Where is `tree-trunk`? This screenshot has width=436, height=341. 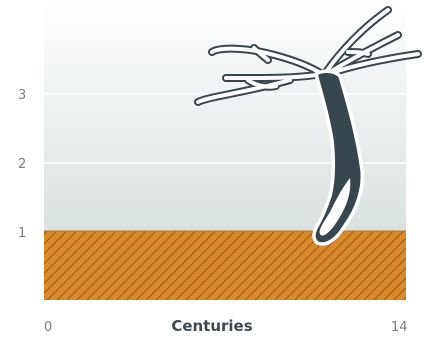
tree-trunk is located at coordinates (338, 157).